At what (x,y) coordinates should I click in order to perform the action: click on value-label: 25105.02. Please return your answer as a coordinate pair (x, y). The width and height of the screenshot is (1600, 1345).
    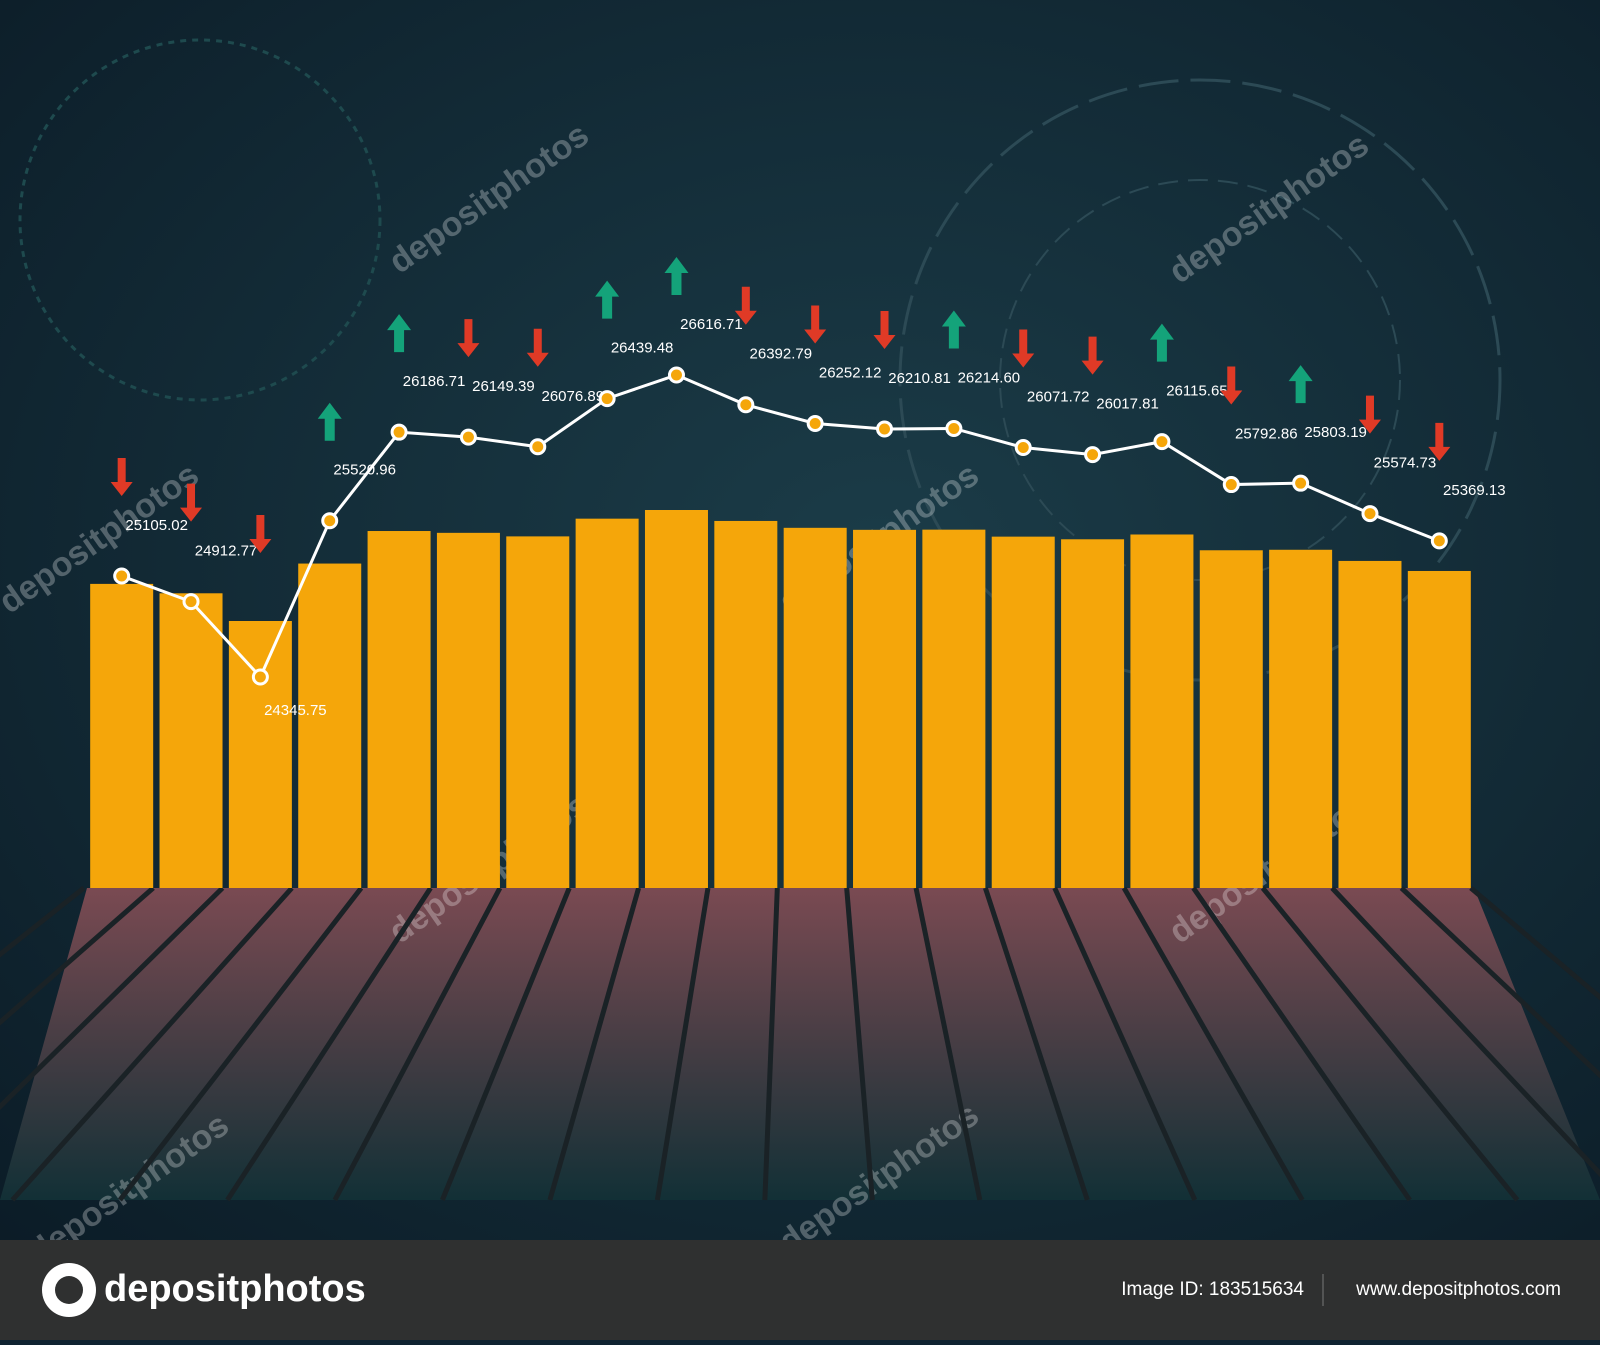
    Looking at the image, I should click on (156, 525).